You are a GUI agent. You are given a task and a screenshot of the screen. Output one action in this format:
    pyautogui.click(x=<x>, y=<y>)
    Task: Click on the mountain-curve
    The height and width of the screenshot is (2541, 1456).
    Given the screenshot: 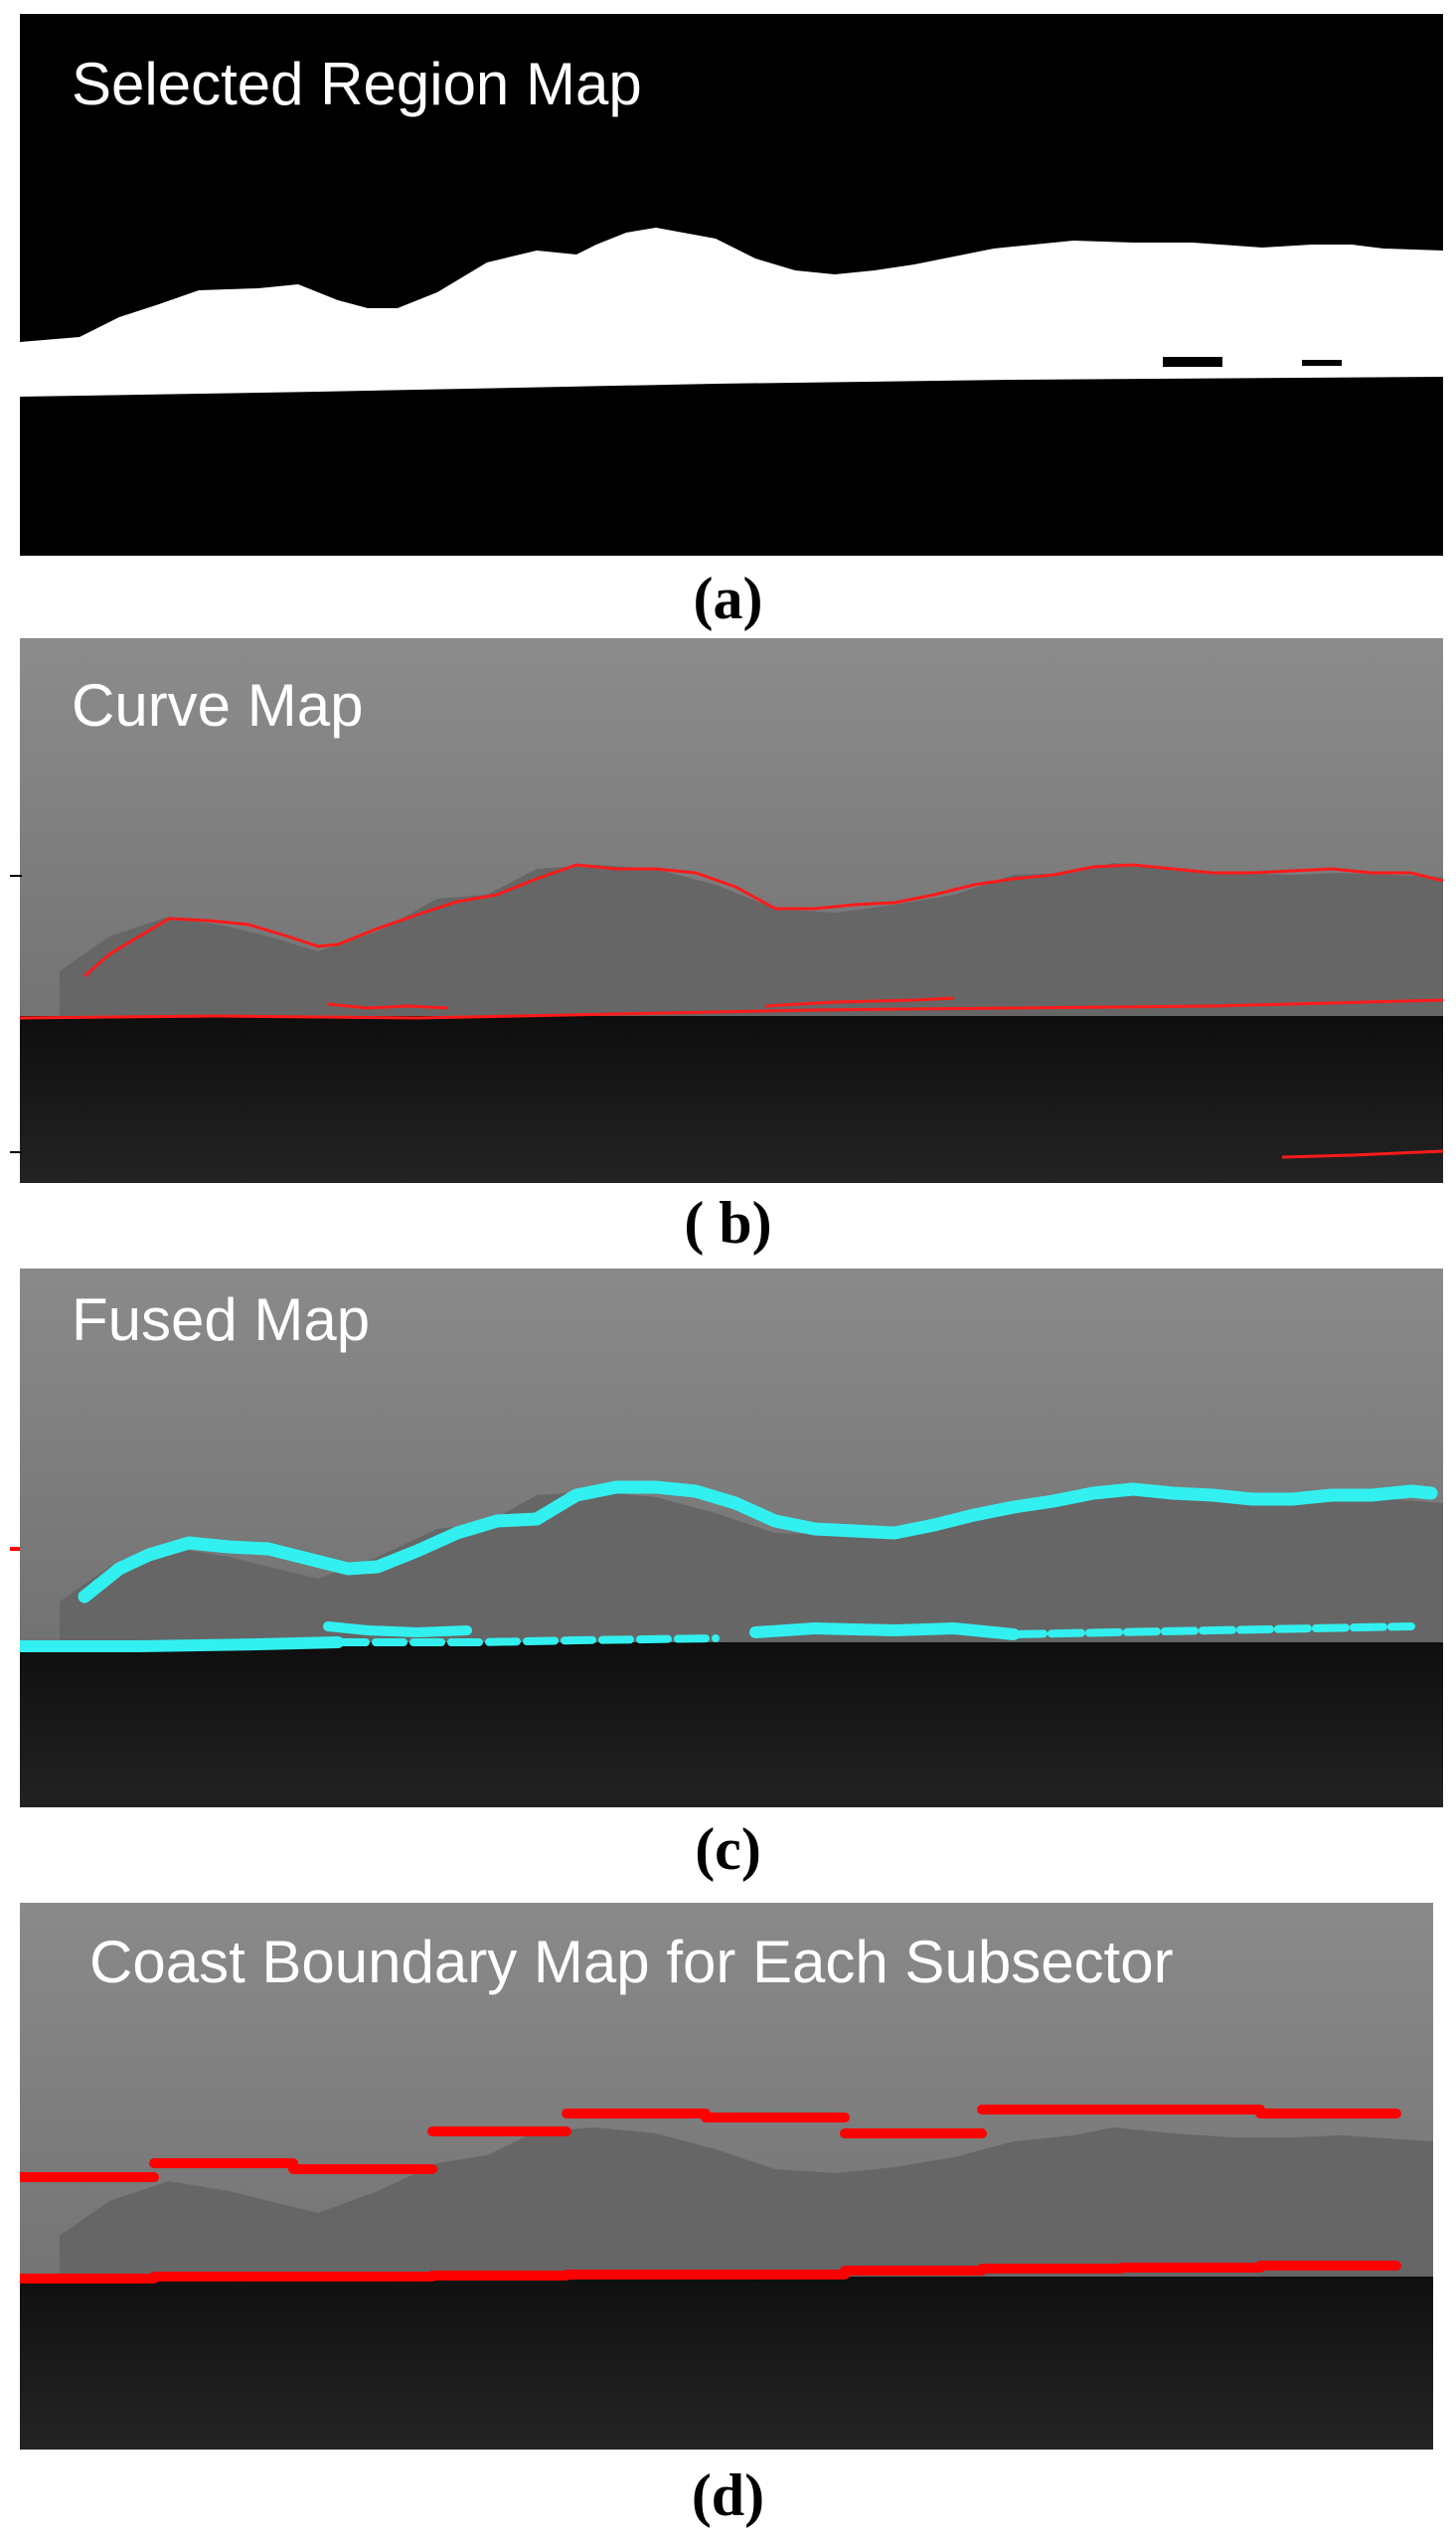 What is the action you would take?
    pyautogui.click(x=763, y=920)
    